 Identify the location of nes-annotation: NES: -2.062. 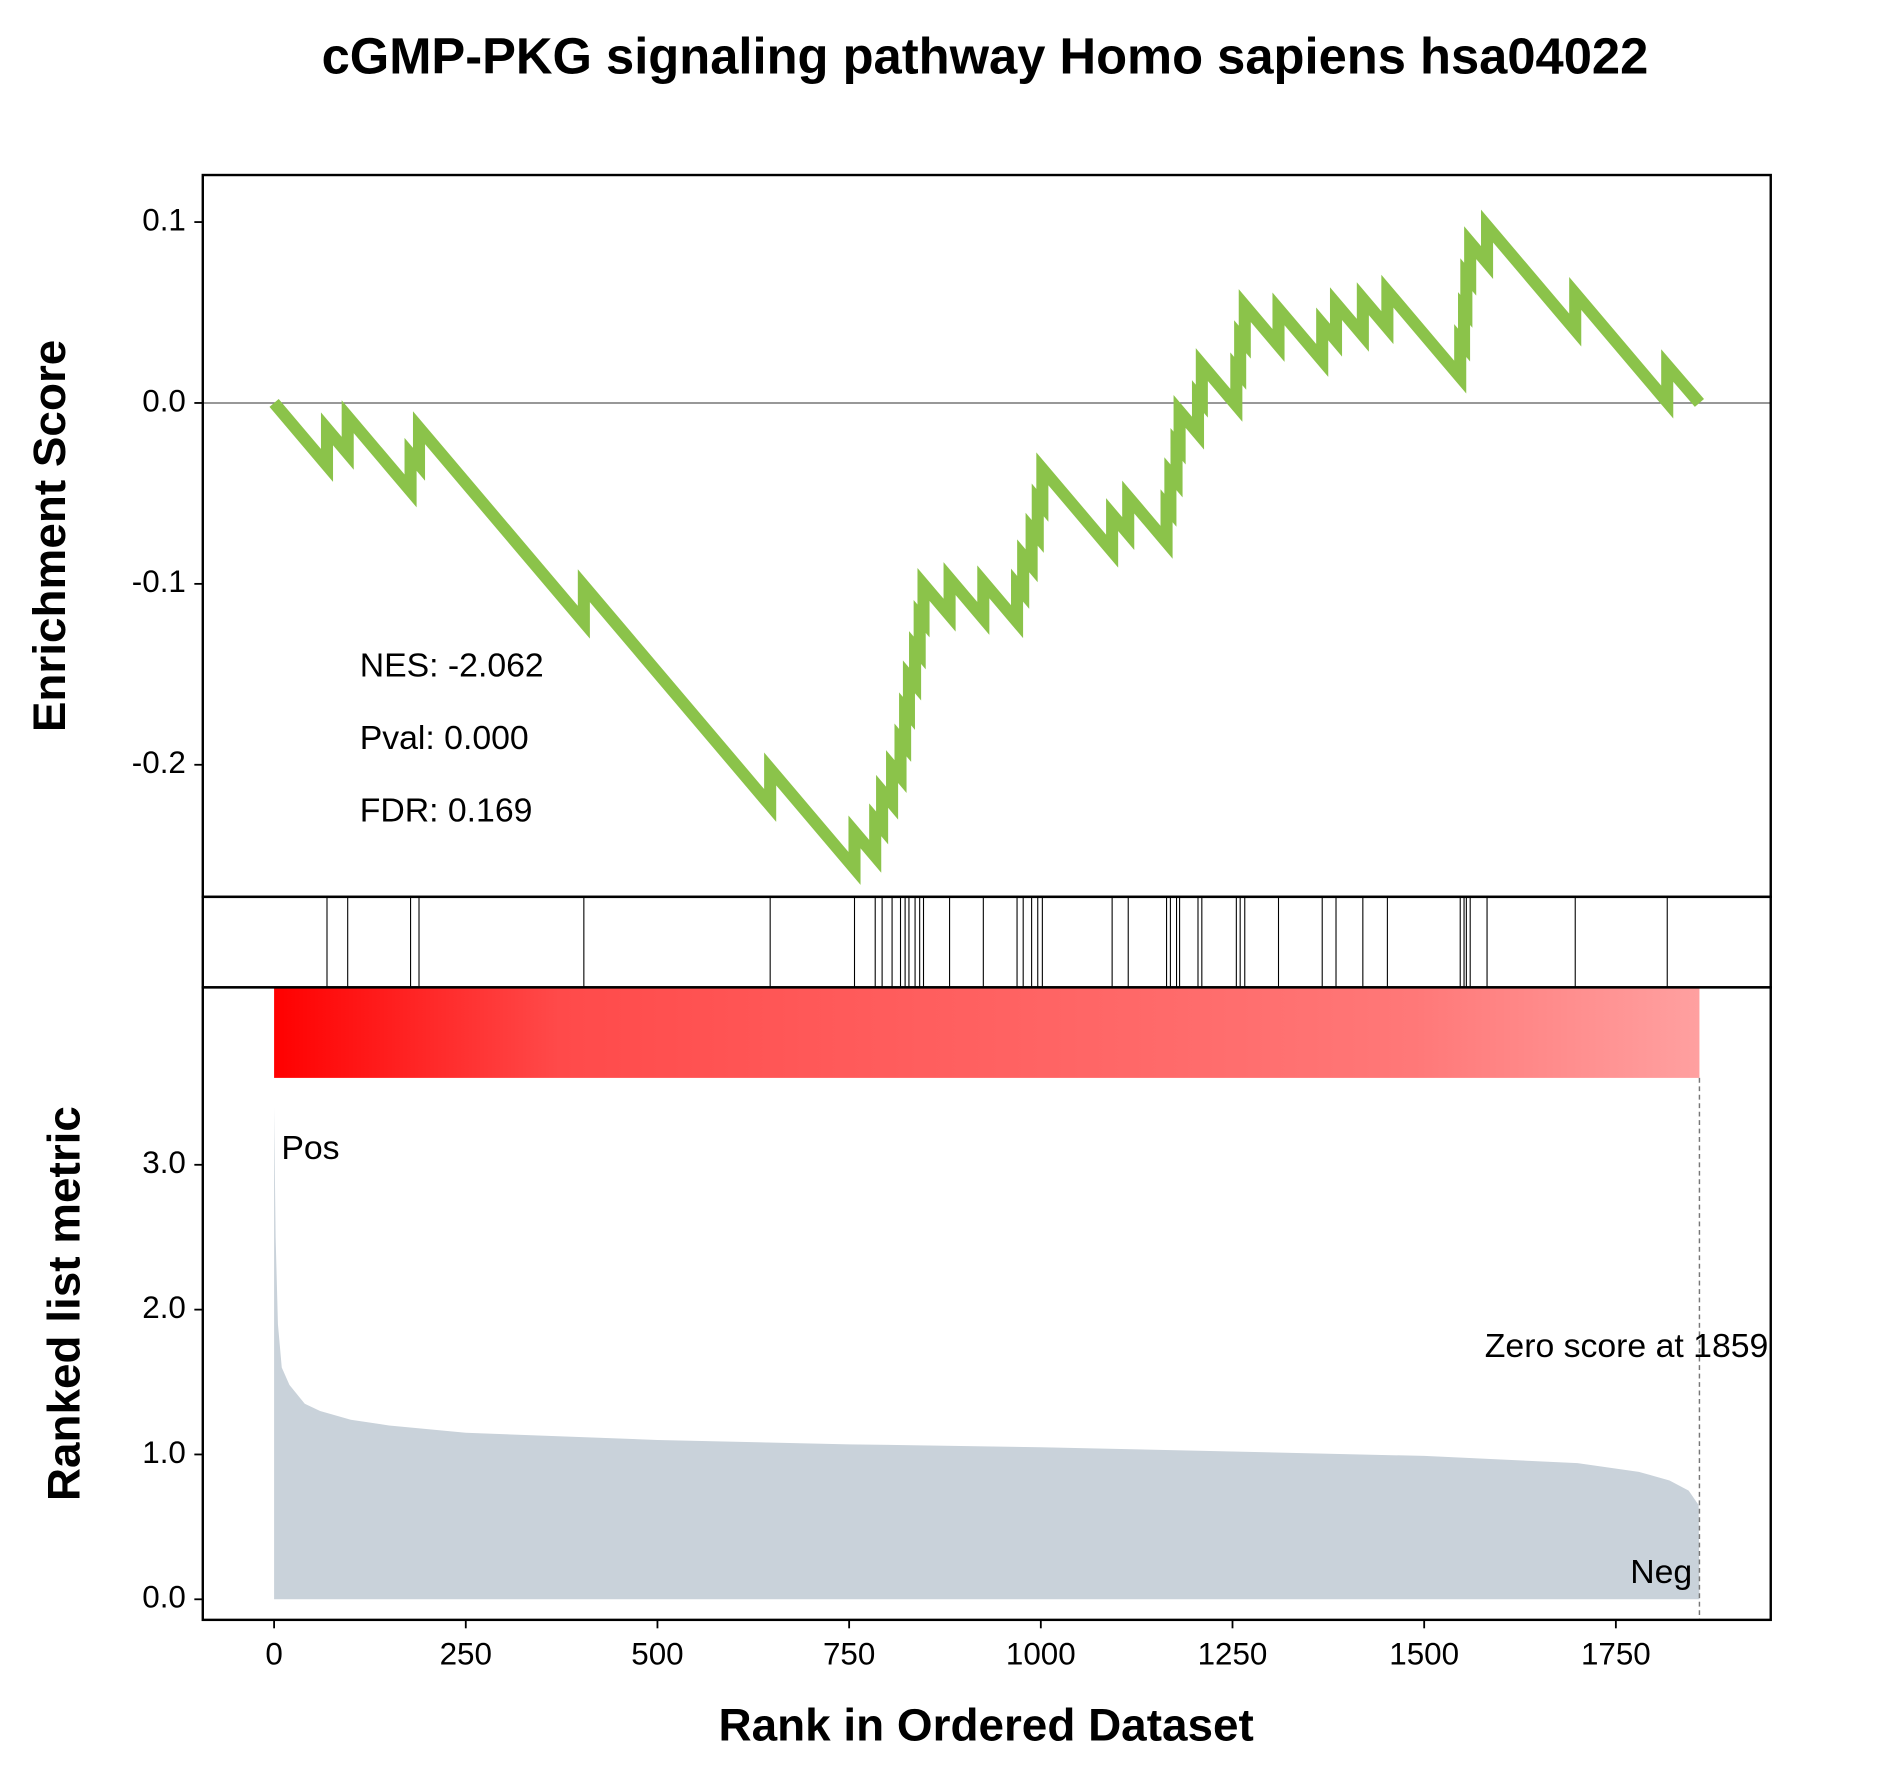
(452, 665).